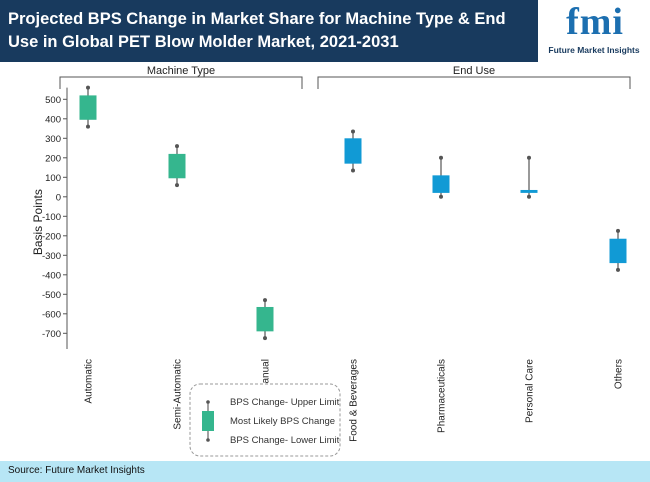 This screenshot has width=650, height=482. What do you see at coordinates (325, 471) in the screenshot?
I see `footer-bar: Source: Future Market Insights` at bounding box center [325, 471].